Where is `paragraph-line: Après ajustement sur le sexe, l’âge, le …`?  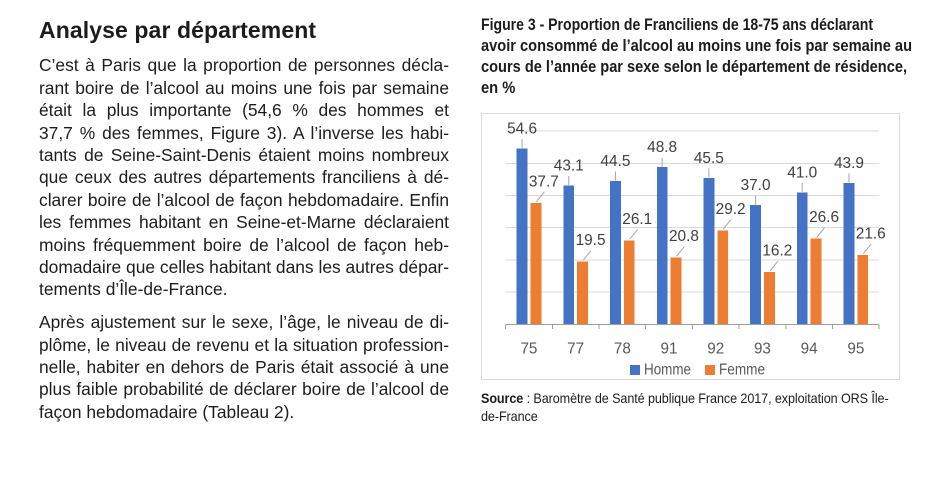
paragraph-line: Après ajustement sur le sexe, l’âge, le … is located at coordinates (244, 322).